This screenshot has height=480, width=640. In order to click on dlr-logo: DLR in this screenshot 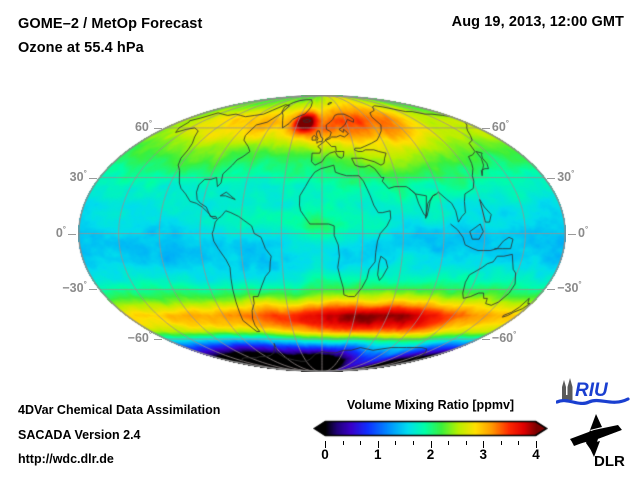, I will do `click(598, 441)`.